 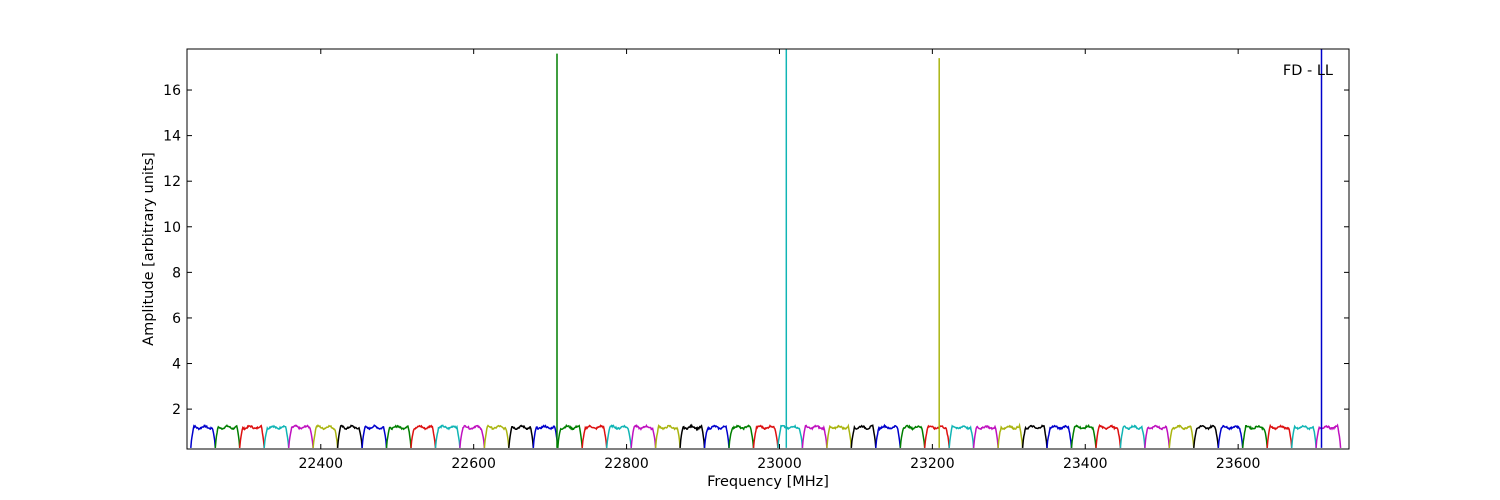 I want to click on series-layer, so click(x=766, y=435).